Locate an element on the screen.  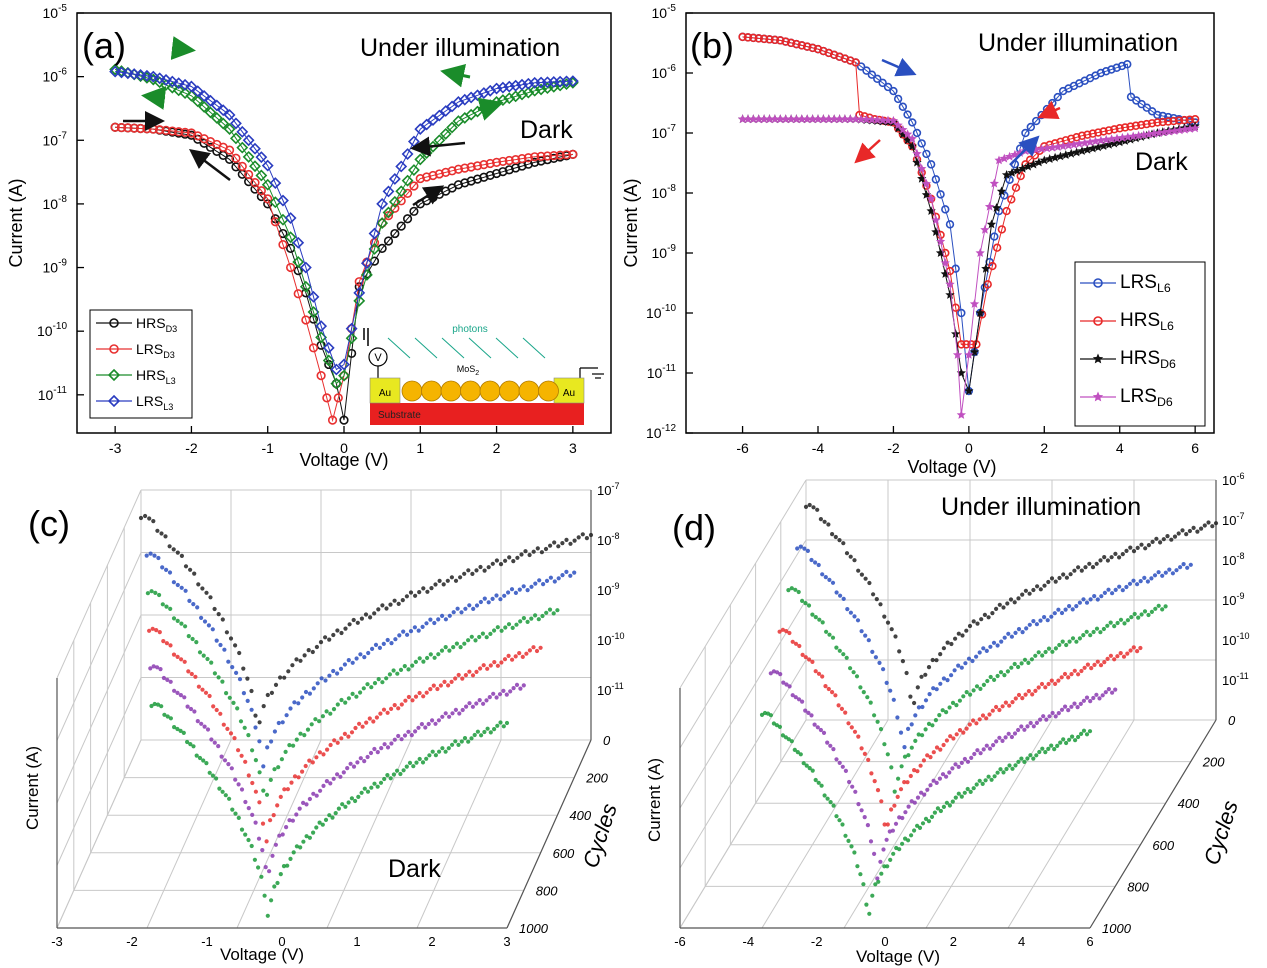
panel-d-label: (d) is located at coordinates (694, 527).